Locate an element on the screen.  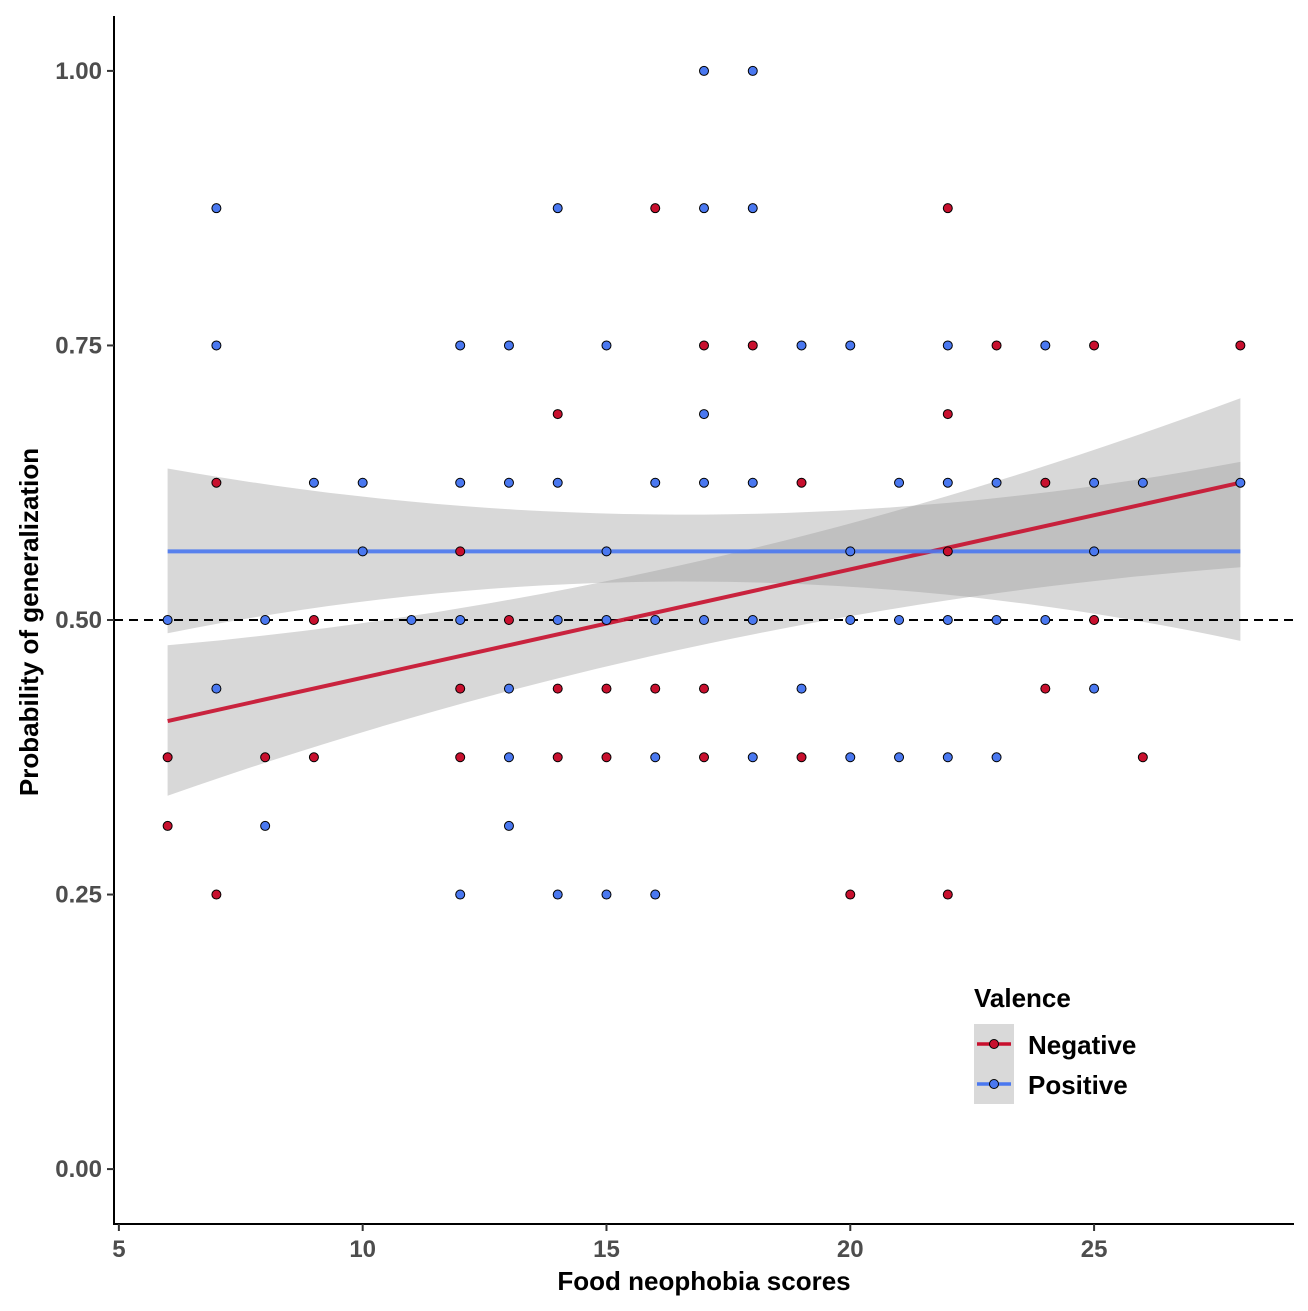
x-axis-title: Food neophobia scores is located at coordinates (703, 1281).